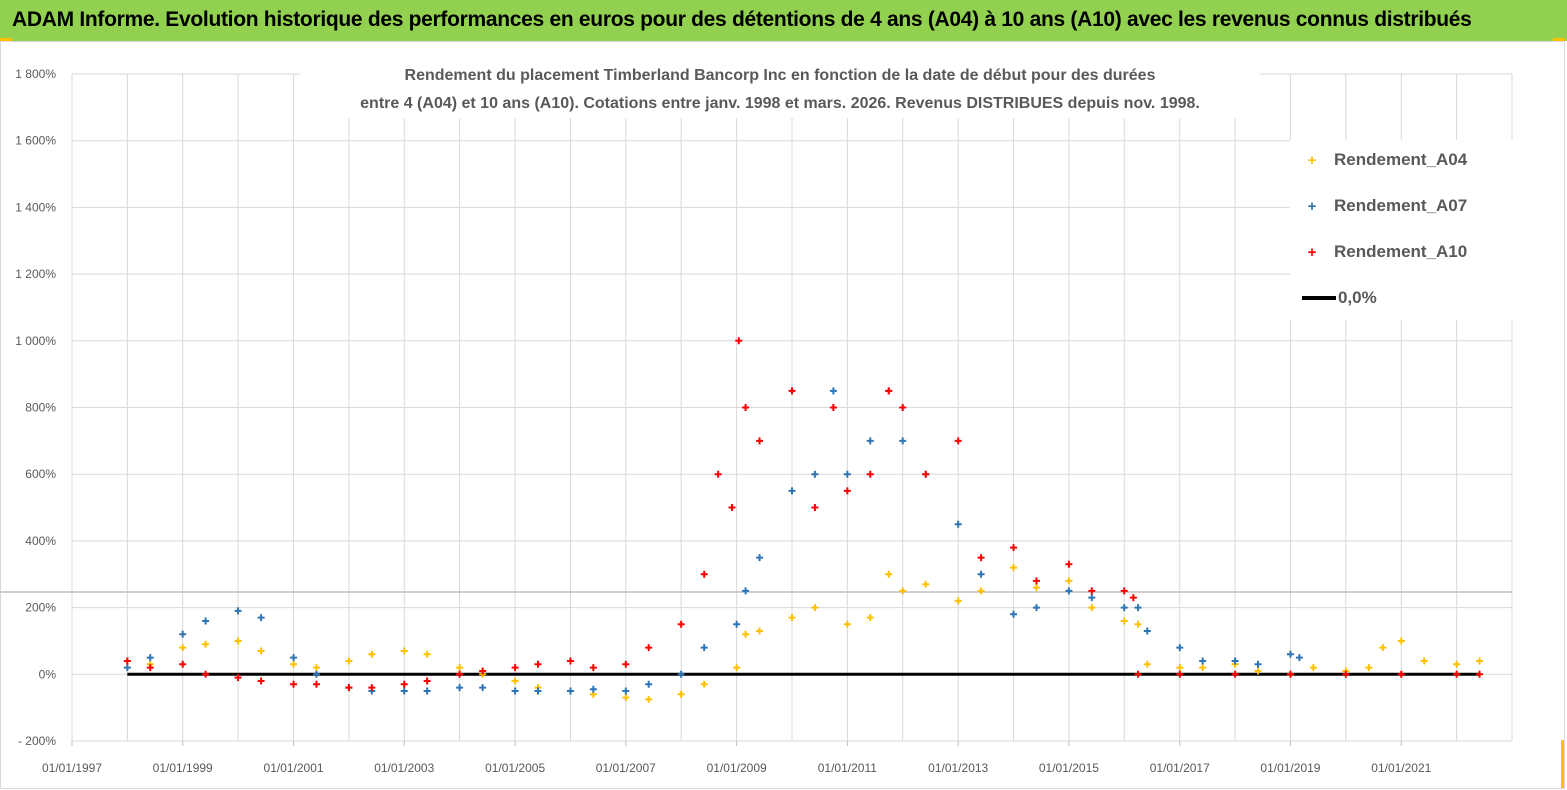  I want to click on legend-marker-a10: +, so click(1312, 252).